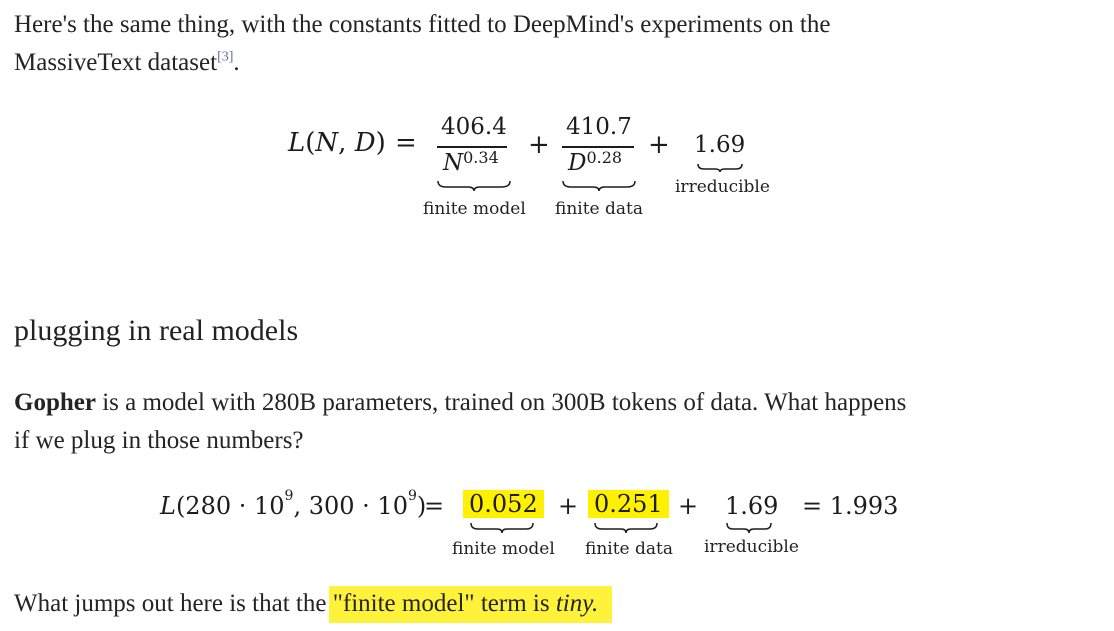 The image size is (1114, 631). What do you see at coordinates (472, 147) in the screenshot?
I see `formula1-term1-fraction-bar` at bounding box center [472, 147].